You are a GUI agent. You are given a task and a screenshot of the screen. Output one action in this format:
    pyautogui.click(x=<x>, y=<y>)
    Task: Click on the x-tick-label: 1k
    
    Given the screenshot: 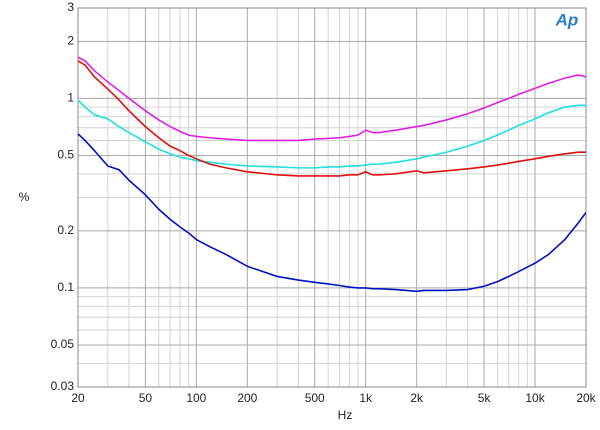 What is the action you would take?
    pyautogui.click(x=366, y=398)
    